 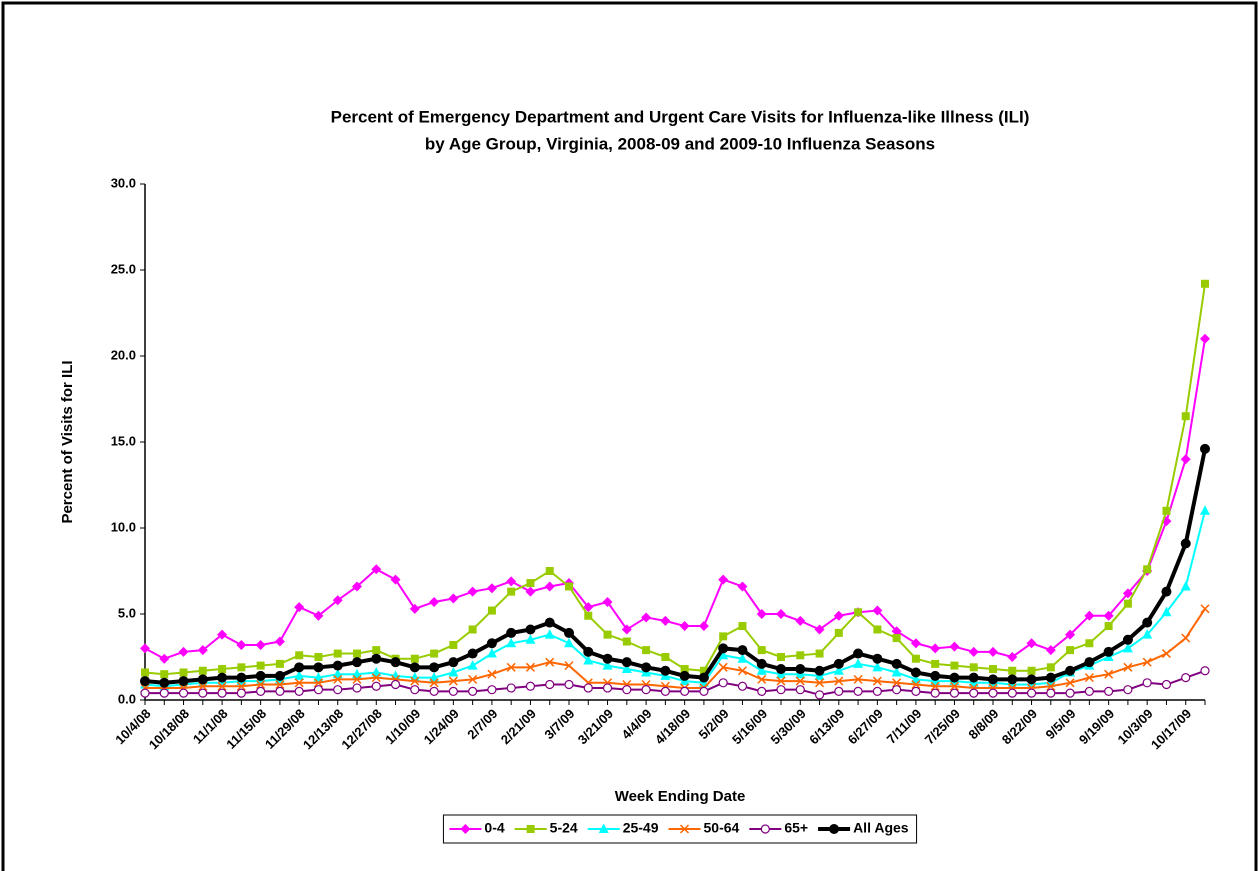 I want to click on x-tick-label: 4/4/09, so click(x=636, y=724).